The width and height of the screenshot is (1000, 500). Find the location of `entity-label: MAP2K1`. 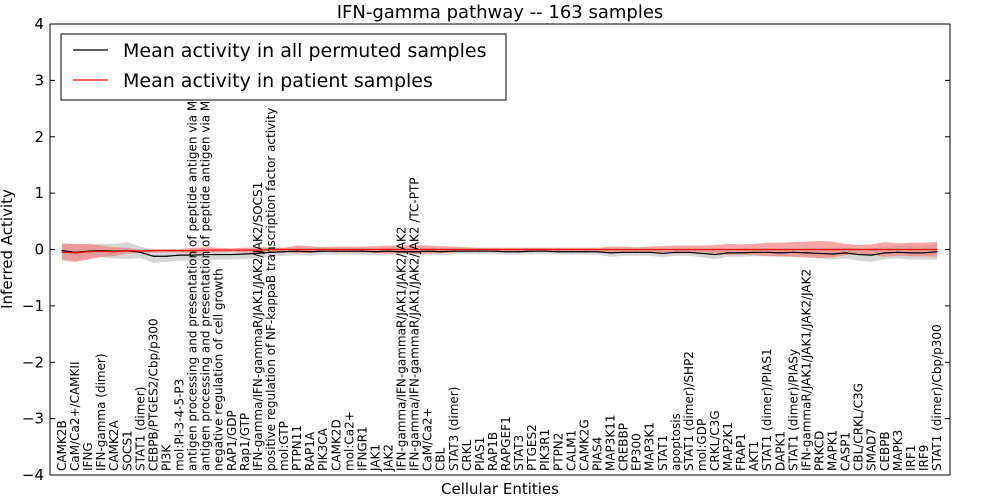

entity-label: MAP2K1 is located at coordinates (728, 446).